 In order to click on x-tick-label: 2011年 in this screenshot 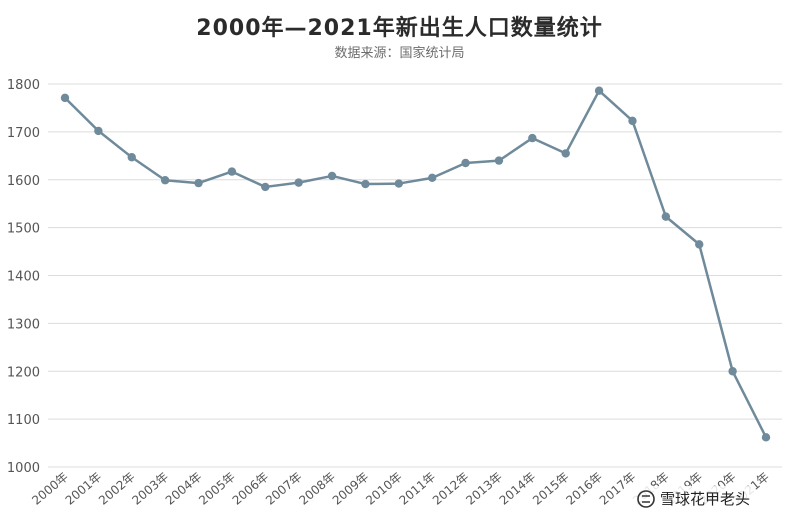, I will do `click(418, 489)`.